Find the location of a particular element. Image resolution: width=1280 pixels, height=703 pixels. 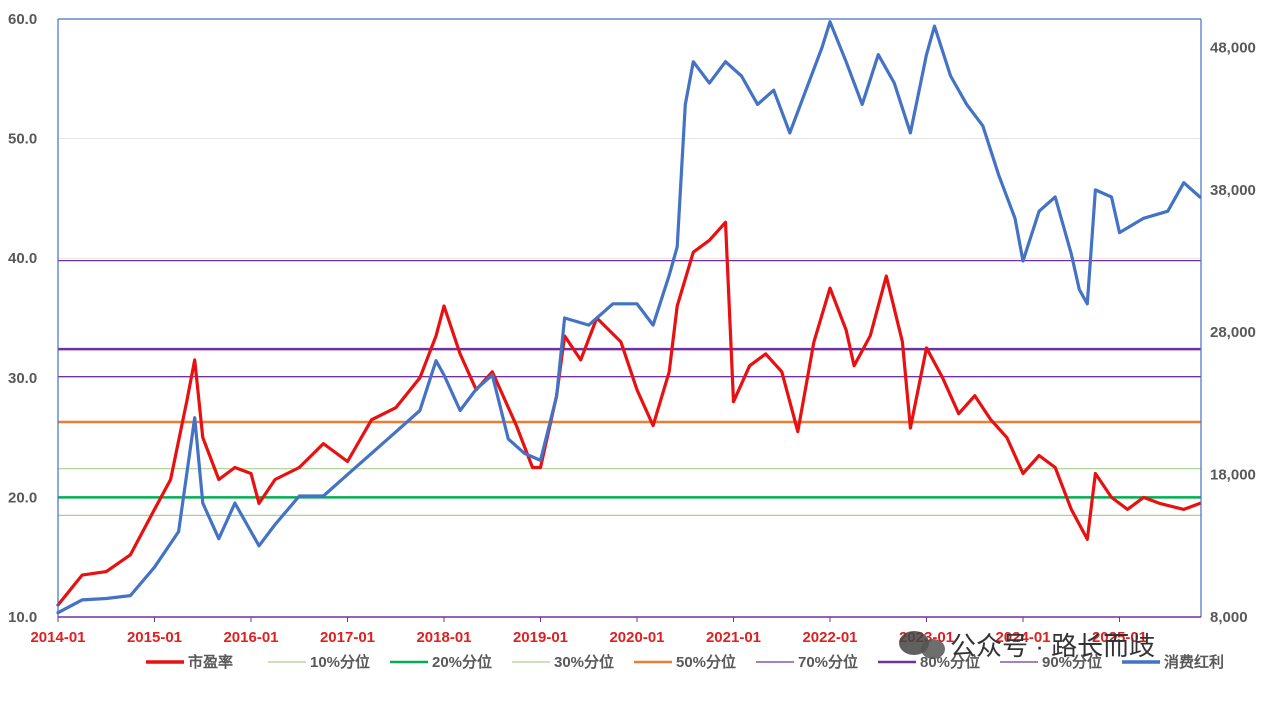

legend-label: 30%分位 is located at coordinates (584, 662).